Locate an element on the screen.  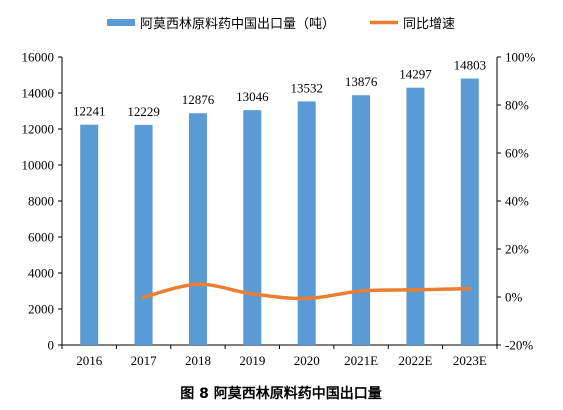
y-left-tick-label: 8000 is located at coordinates (41, 201).